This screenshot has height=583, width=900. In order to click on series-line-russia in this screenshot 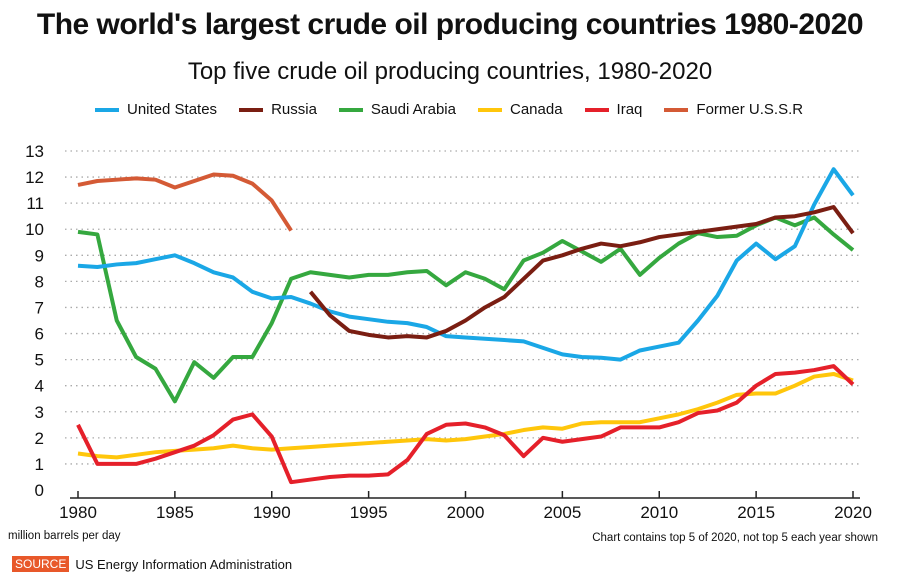, I will do `click(581, 272)`.